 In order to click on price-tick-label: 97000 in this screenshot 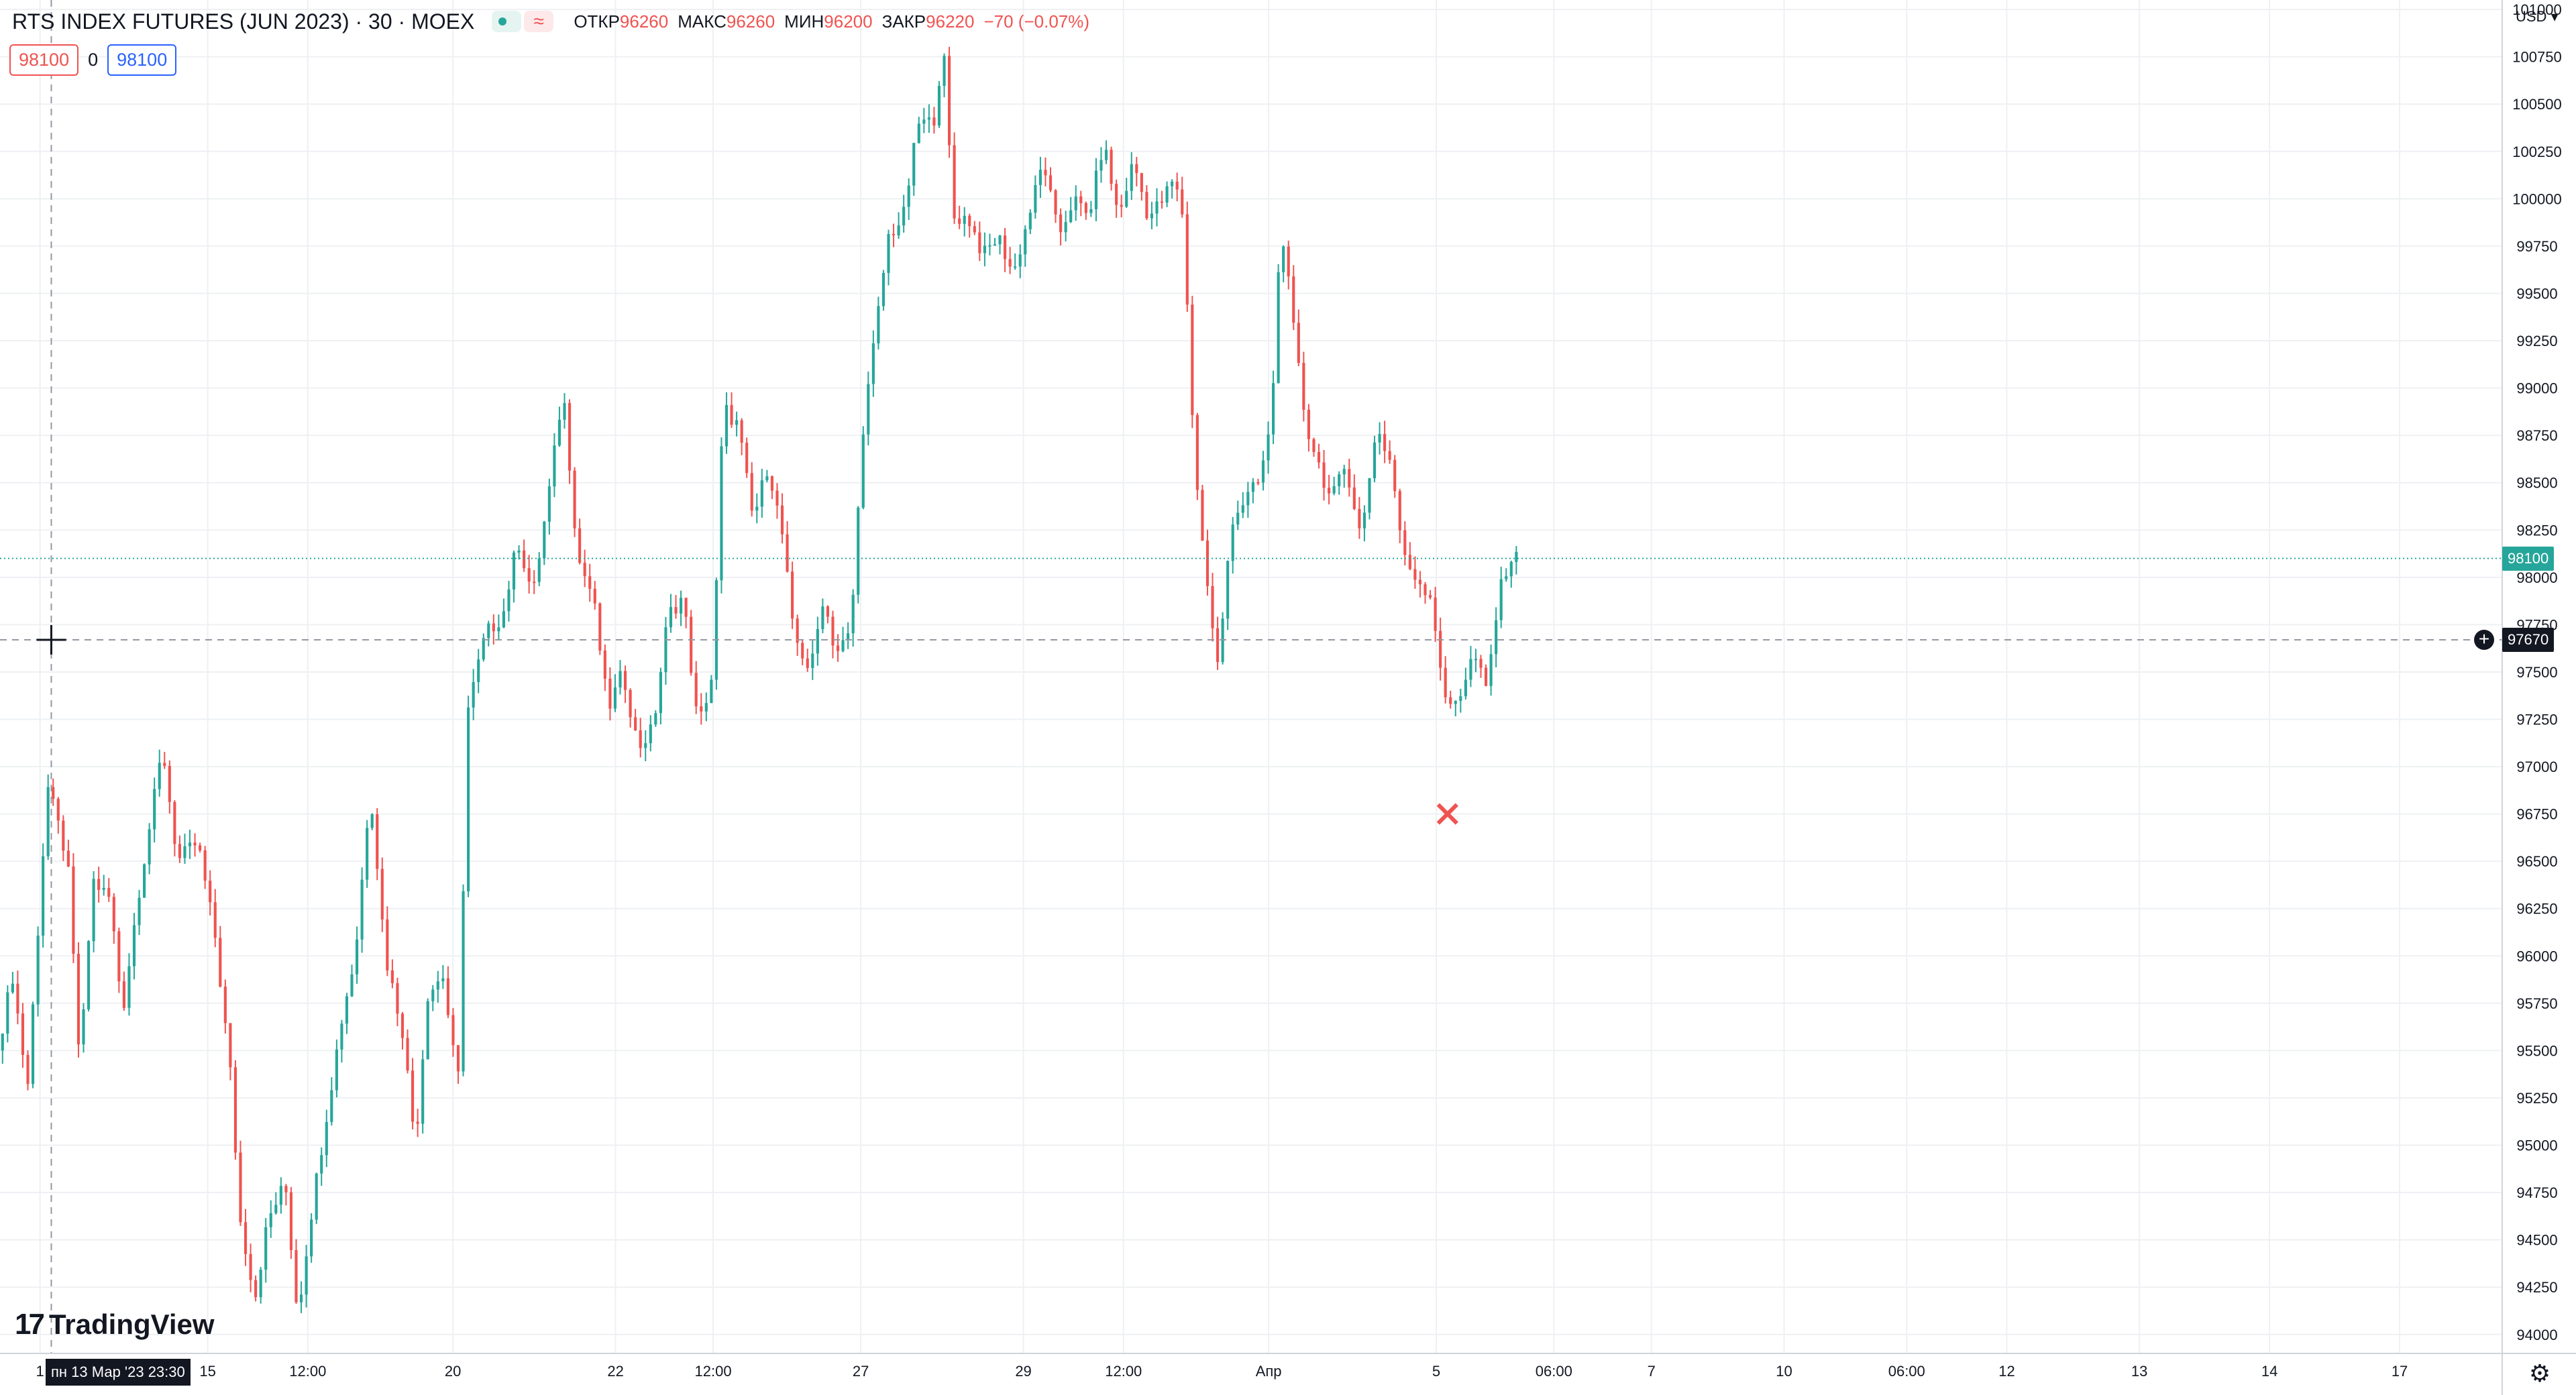, I will do `click(2536, 767)`.